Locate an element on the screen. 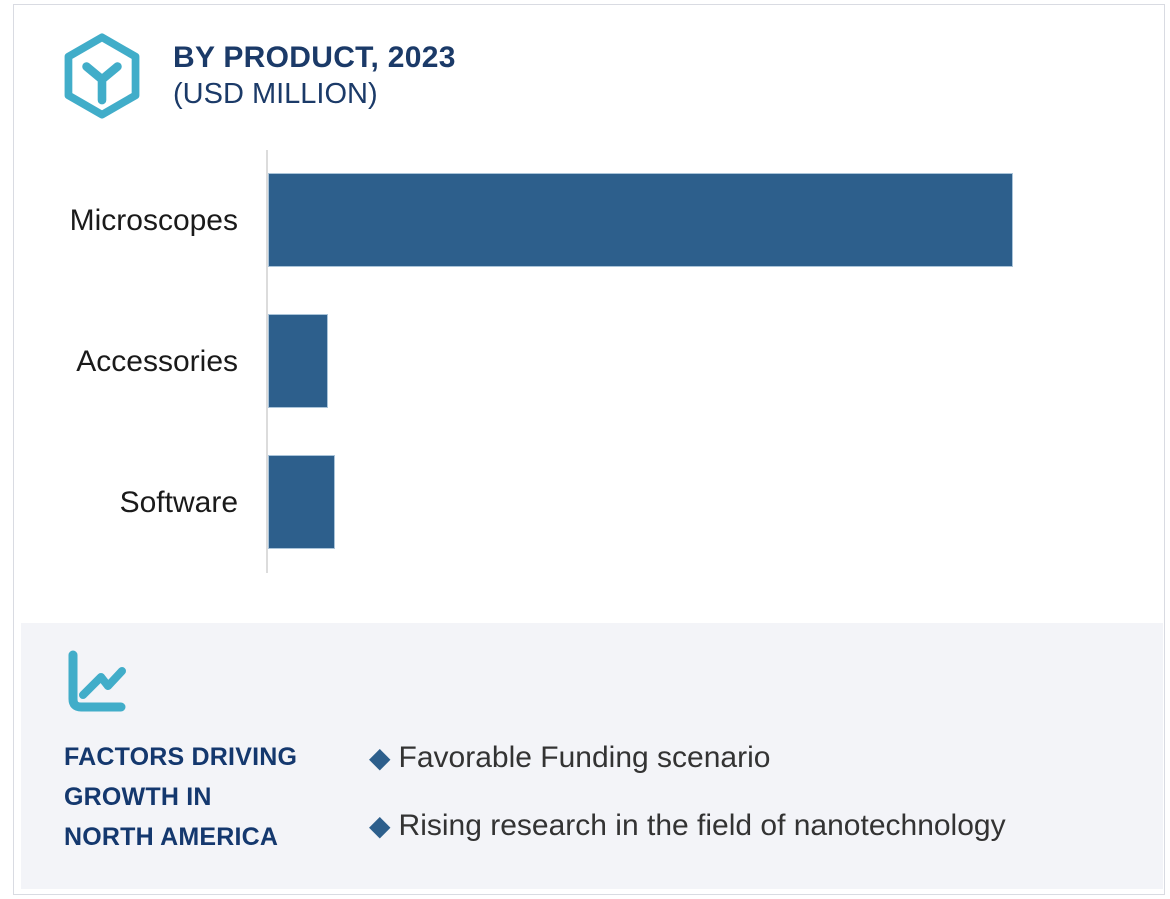  bar-accessories is located at coordinates (298, 361).